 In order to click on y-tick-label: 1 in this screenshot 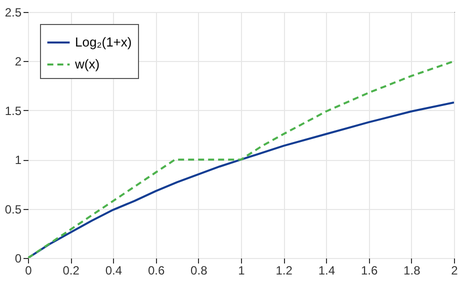, I will do `click(18, 160)`.